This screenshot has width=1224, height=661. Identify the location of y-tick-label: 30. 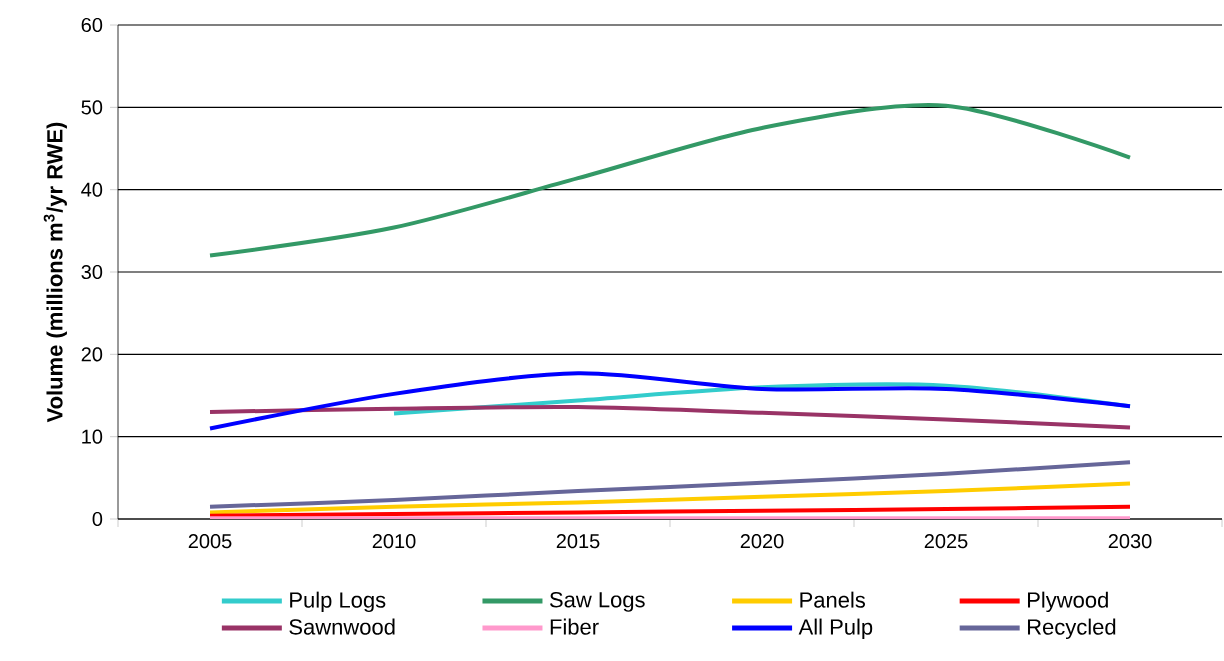
(92, 272).